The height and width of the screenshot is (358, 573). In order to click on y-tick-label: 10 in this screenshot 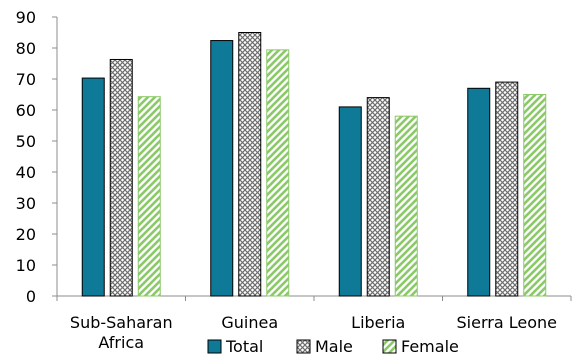, I will do `click(26, 265)`.